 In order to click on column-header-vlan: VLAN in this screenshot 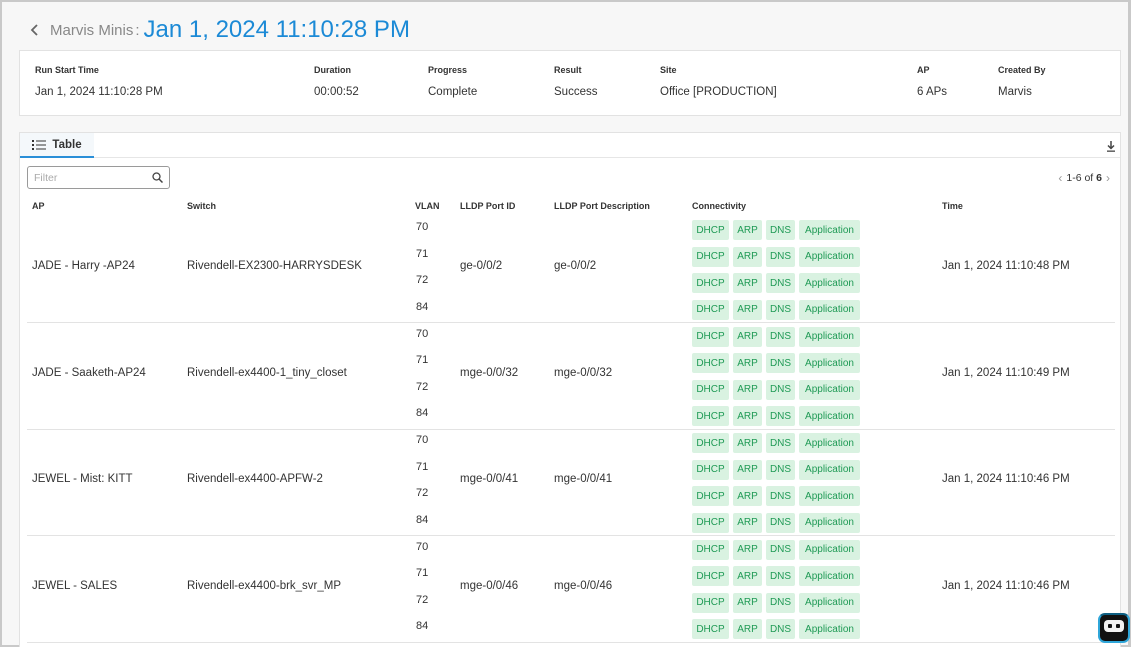, I will do `click(427, 206)`.